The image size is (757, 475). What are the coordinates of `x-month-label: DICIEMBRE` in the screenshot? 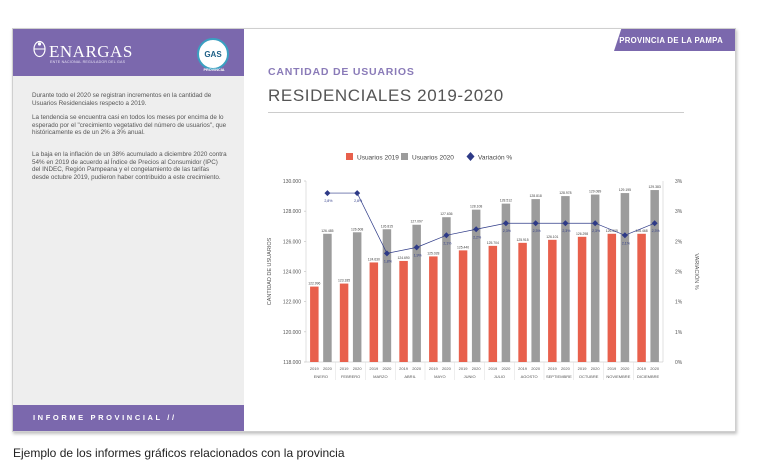 It's located at (648, 376).